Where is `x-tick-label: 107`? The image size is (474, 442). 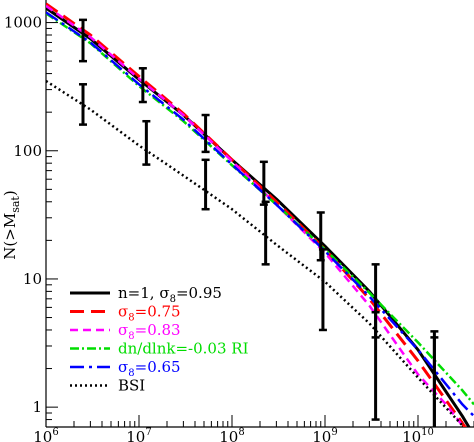 x-tick-label: 107 is located at coordinates (138, 434).